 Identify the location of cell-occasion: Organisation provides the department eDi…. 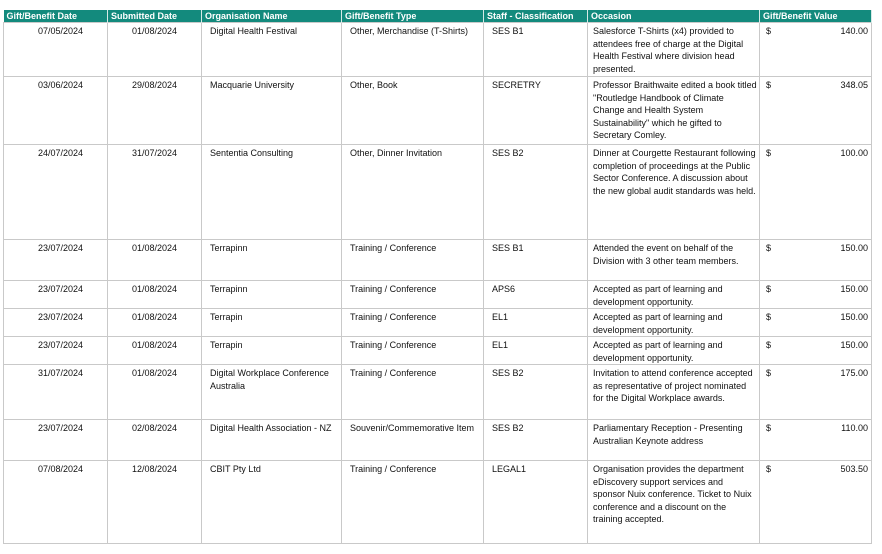
(673, 502).